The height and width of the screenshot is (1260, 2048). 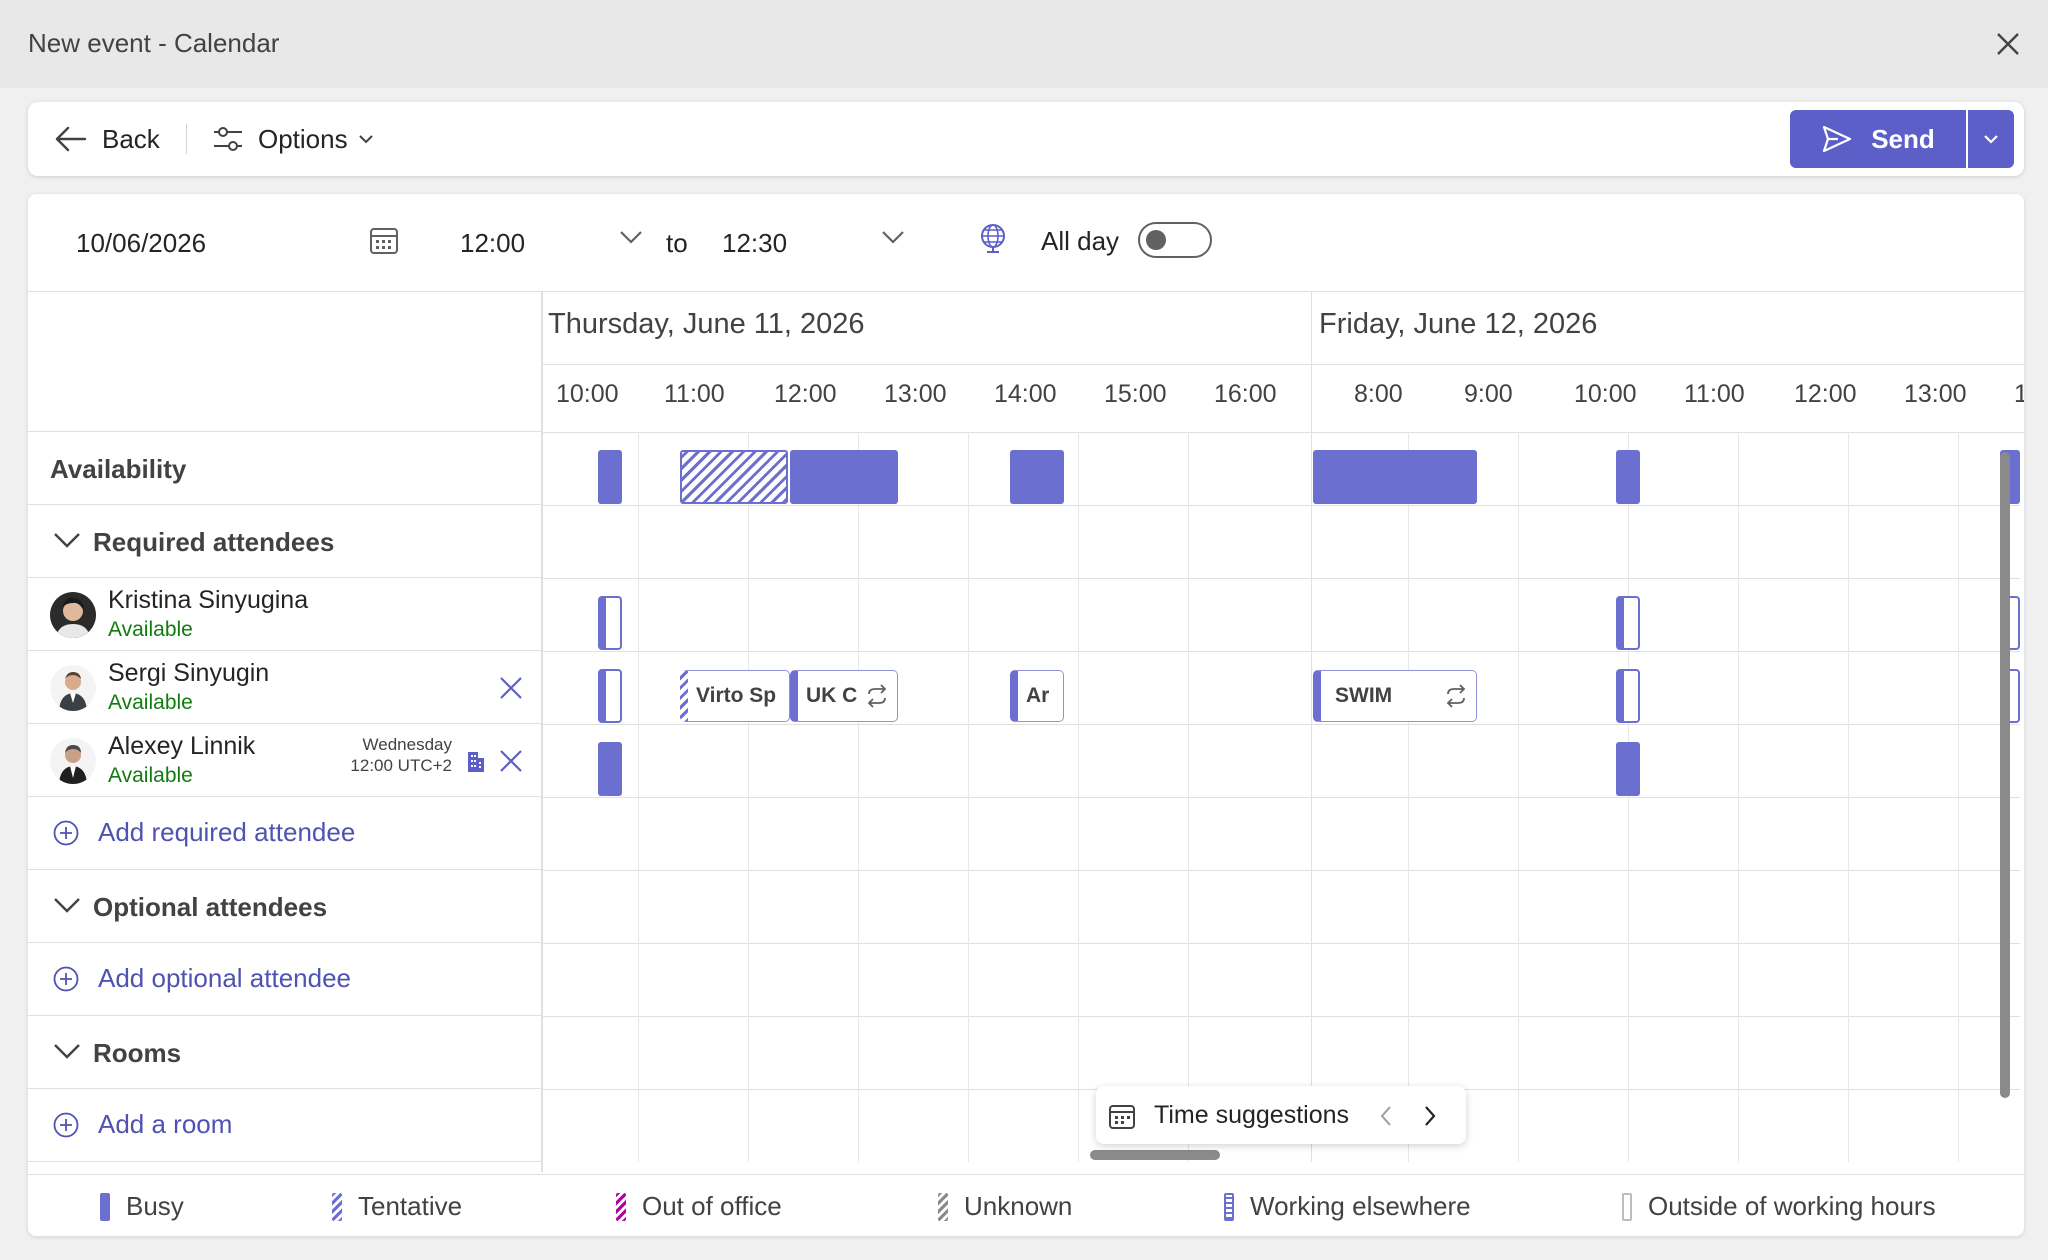 What do you see at coordinates (699, 1206) in the screenshot?
I see `legend-item-out-of-office: Out of office` at bounding box center [699, 1206].